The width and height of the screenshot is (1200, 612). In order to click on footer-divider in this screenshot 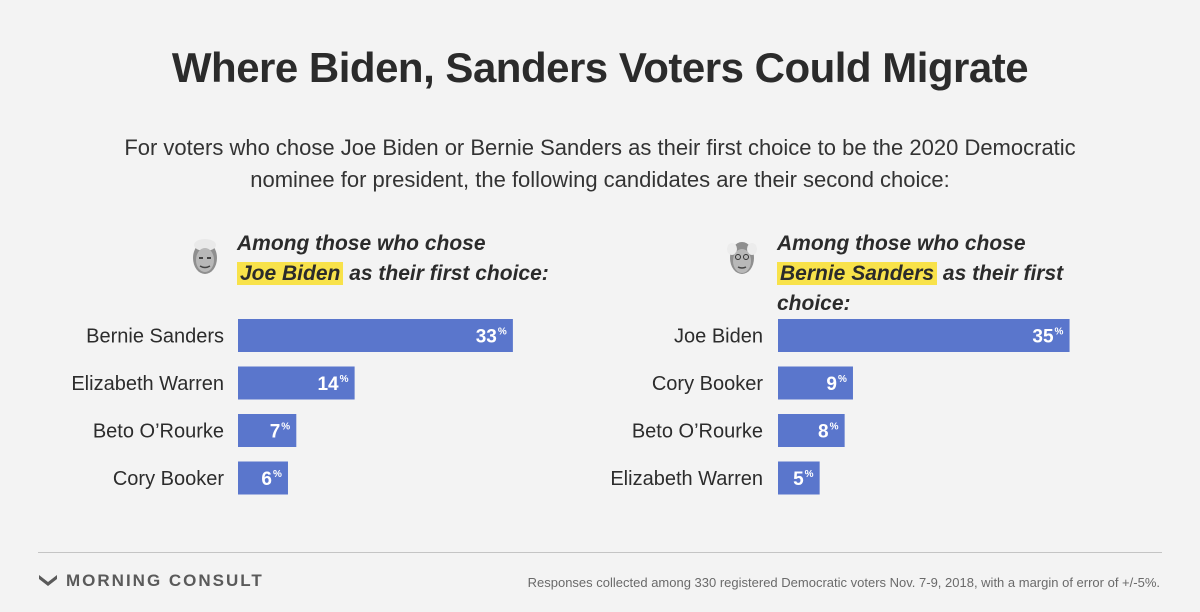, I will do `click(600, 552)`.